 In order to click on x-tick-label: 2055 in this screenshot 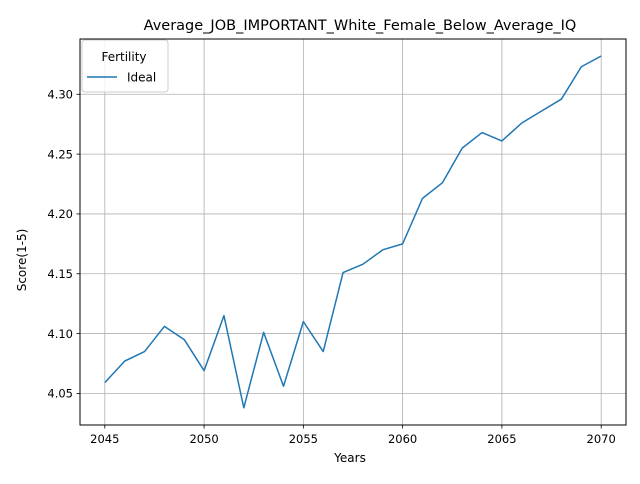, I will do `click(303, 439)`.